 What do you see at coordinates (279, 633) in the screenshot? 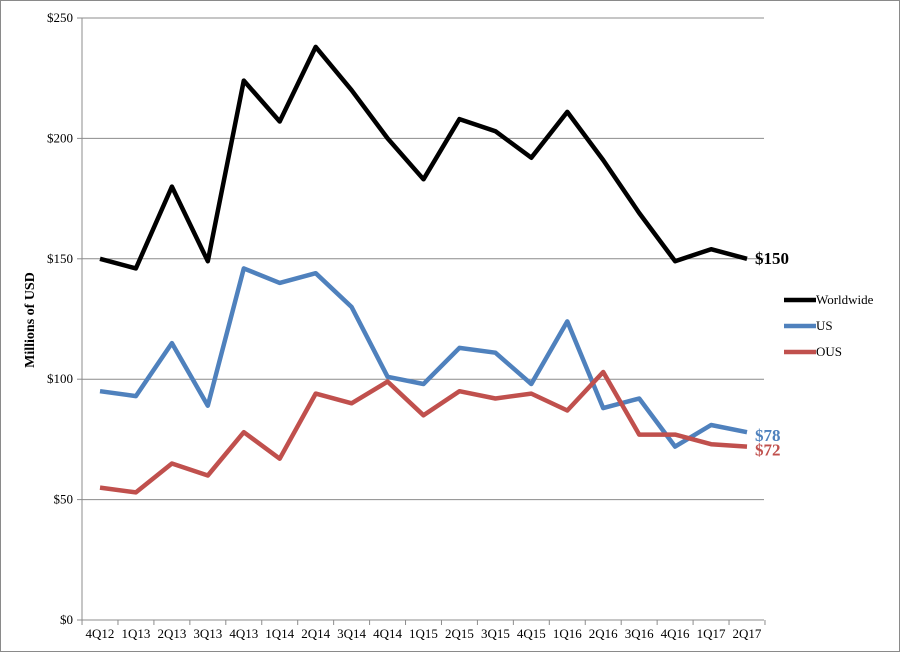
I see `x-tick-label: 1Q14` at bounding box center [279, 633].